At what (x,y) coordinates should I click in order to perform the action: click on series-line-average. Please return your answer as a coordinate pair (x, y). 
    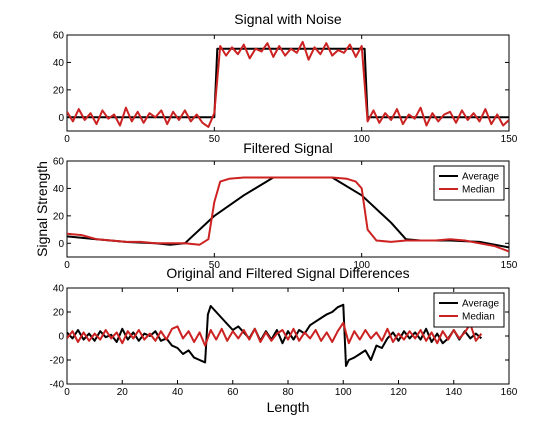
    Looking at the image, I should click on (275, 335).